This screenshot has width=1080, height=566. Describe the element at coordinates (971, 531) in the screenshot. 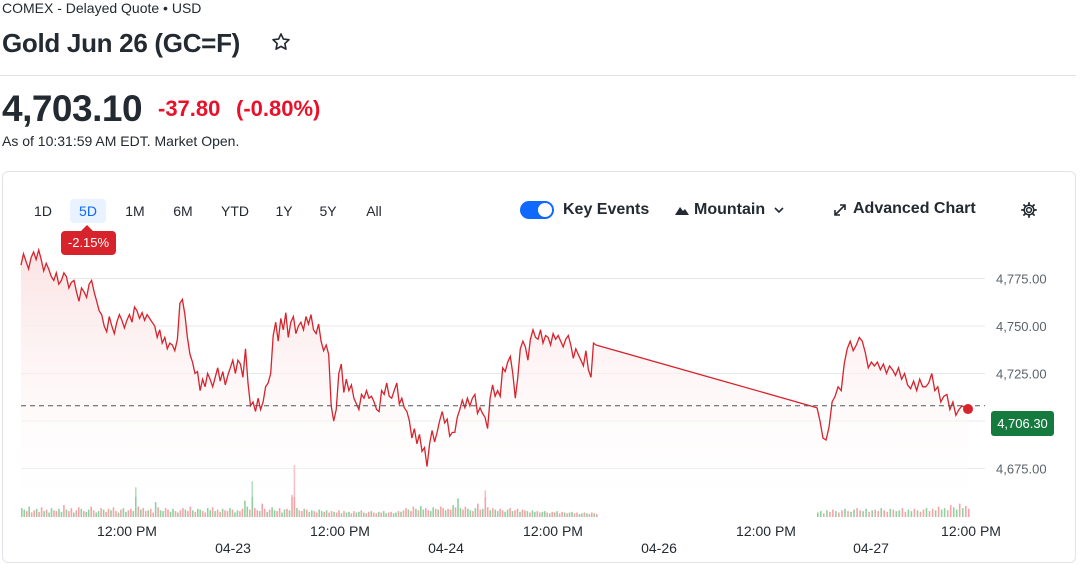

I see `x-time-label: 12:00 PM` at that location.